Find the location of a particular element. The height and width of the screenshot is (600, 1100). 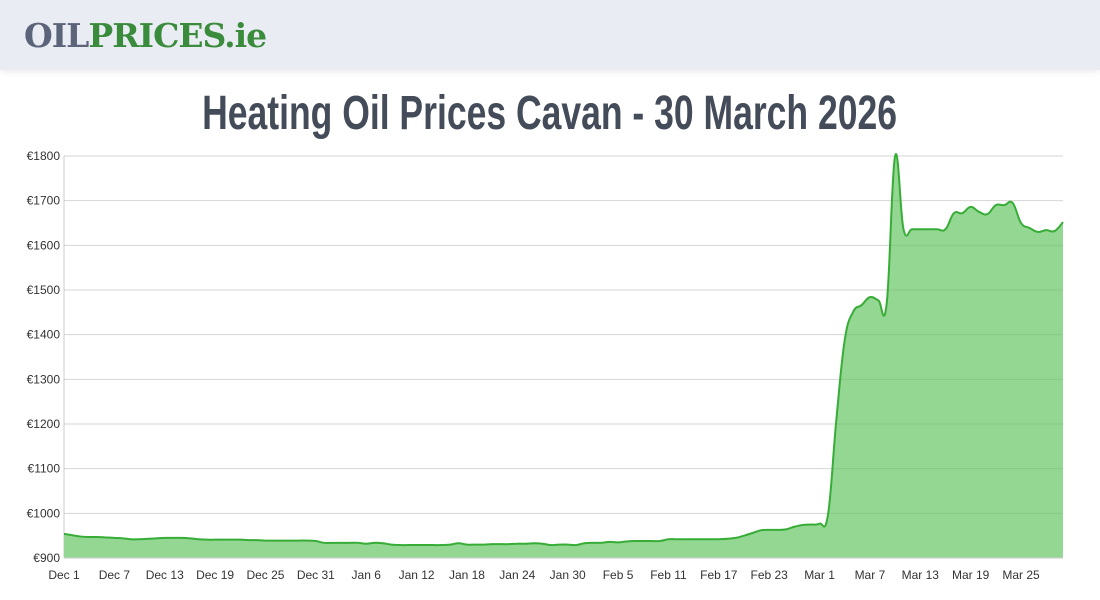

y-tick-label: €1100 is located at coordinates (44, 469).